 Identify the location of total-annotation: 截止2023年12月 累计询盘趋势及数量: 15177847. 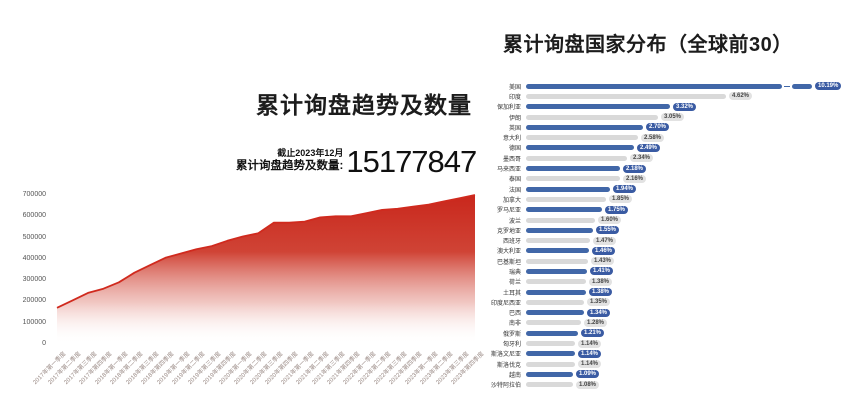
(356, 161).